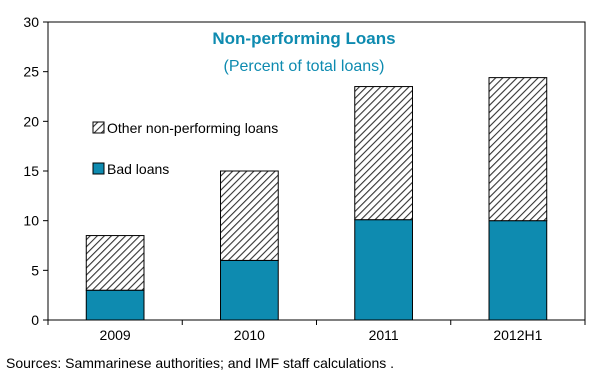  I want to click on x-tick-label: 2010, so click(249, 335).